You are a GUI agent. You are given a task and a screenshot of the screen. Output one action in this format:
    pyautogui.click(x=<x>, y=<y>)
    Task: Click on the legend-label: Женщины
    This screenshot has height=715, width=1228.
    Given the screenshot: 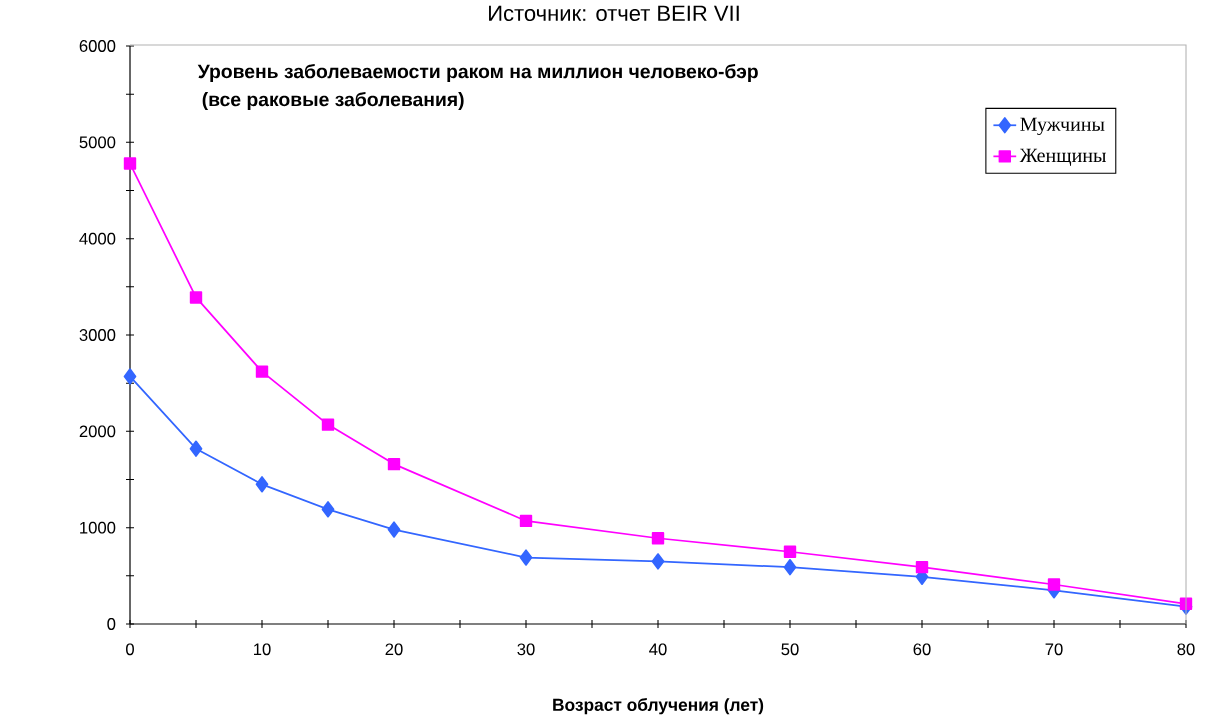 What is the action you would take?
    pyautogui.click(x=1062, y=157)
    